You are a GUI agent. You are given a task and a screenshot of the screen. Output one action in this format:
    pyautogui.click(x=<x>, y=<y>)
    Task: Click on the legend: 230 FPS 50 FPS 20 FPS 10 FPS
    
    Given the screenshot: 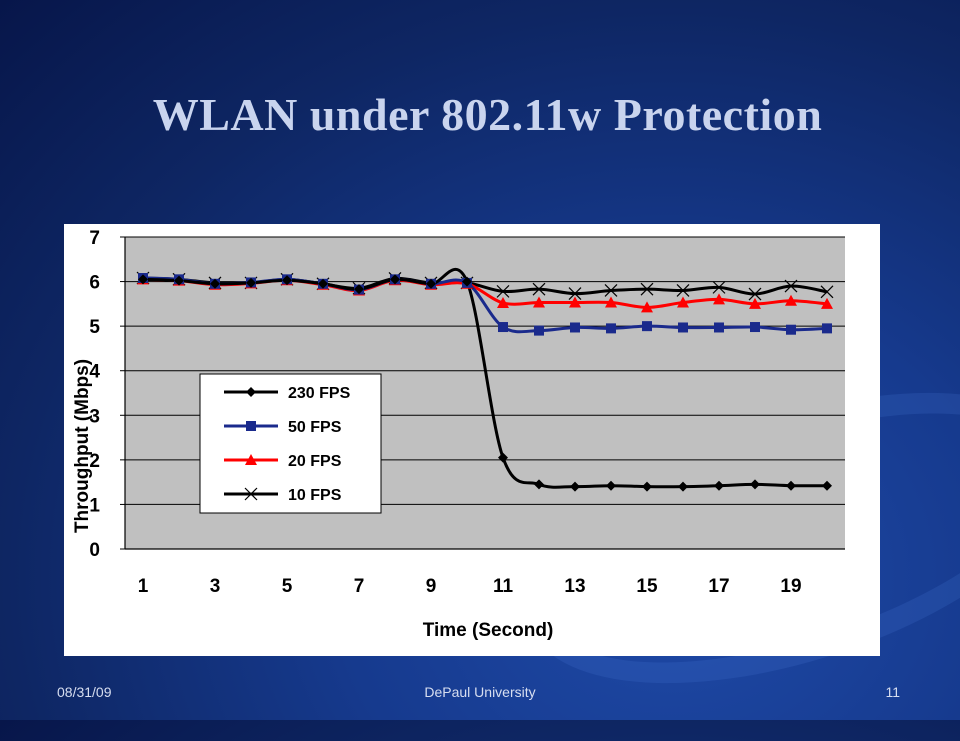 What is the action you would take?
    pyautogui.click(x=290, y=443)
    